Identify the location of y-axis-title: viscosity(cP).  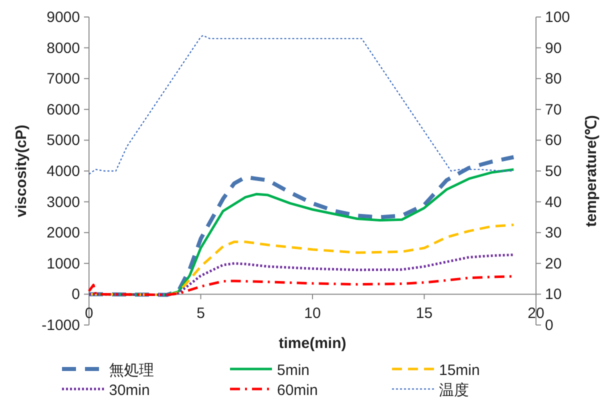
(21, 171).